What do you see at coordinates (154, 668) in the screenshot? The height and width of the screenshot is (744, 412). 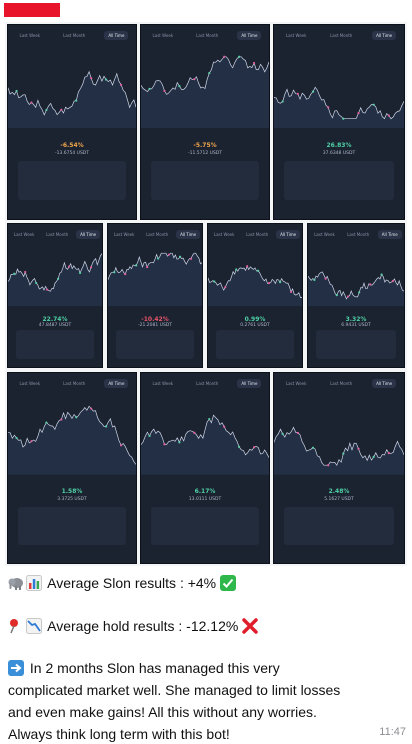 I see `paragraph-text-1: In 2 months Slon has managed this very` at bounding box center [154, 668].